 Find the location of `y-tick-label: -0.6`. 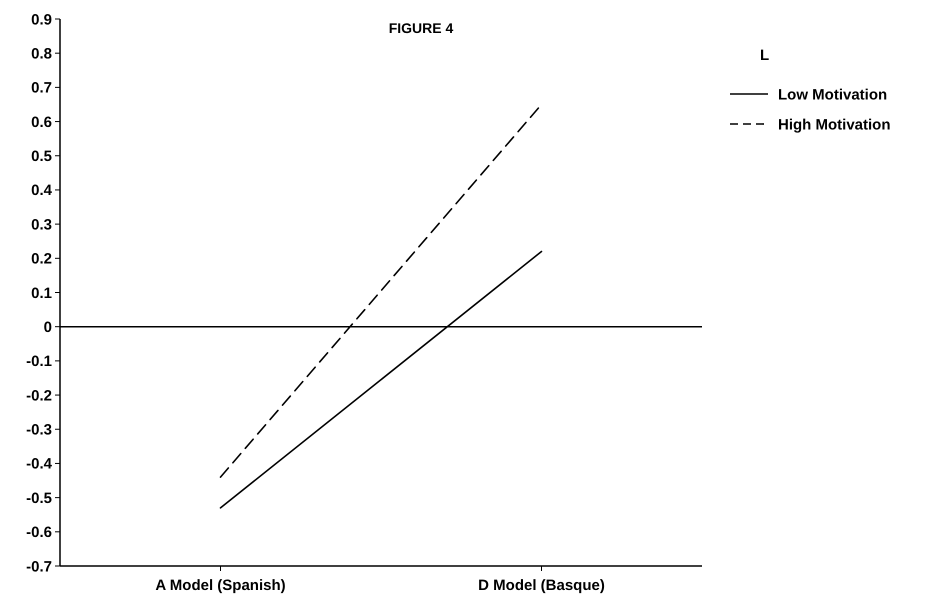

y-tick-label: -0.6 is located at coordinates (39, 533).